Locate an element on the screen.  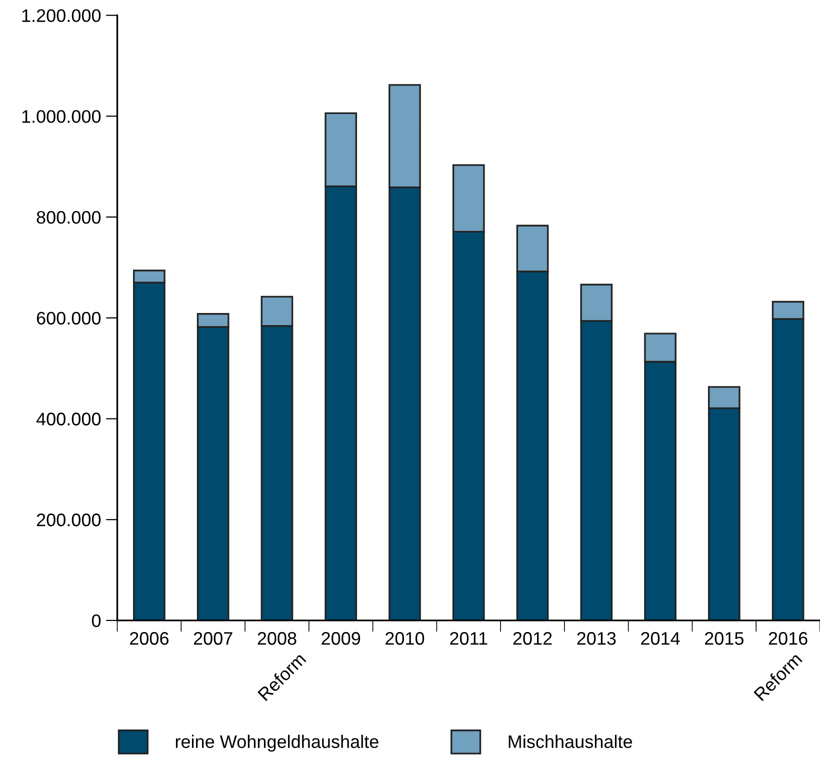
x-tick-label: 2009 is located at coordinates (341, 638).